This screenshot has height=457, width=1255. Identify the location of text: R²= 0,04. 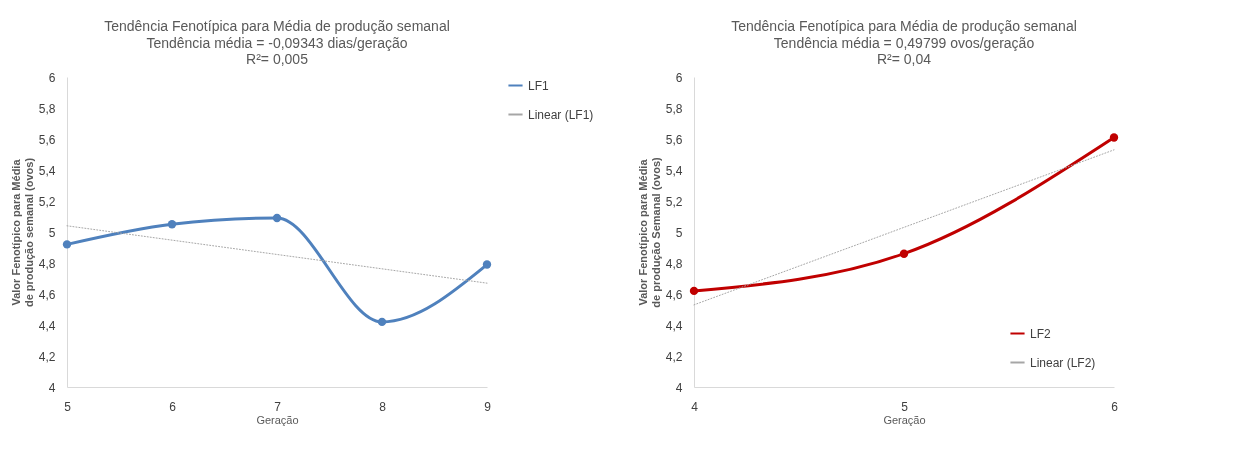
(904, 59).